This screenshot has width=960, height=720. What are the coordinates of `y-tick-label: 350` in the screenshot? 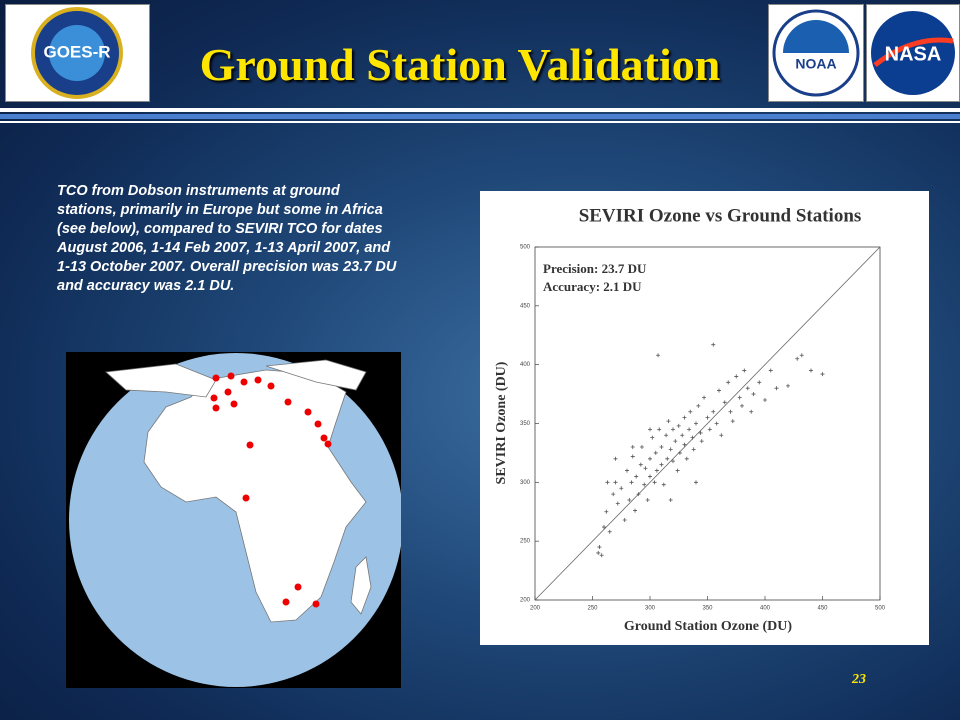 It's located at (525, 424).